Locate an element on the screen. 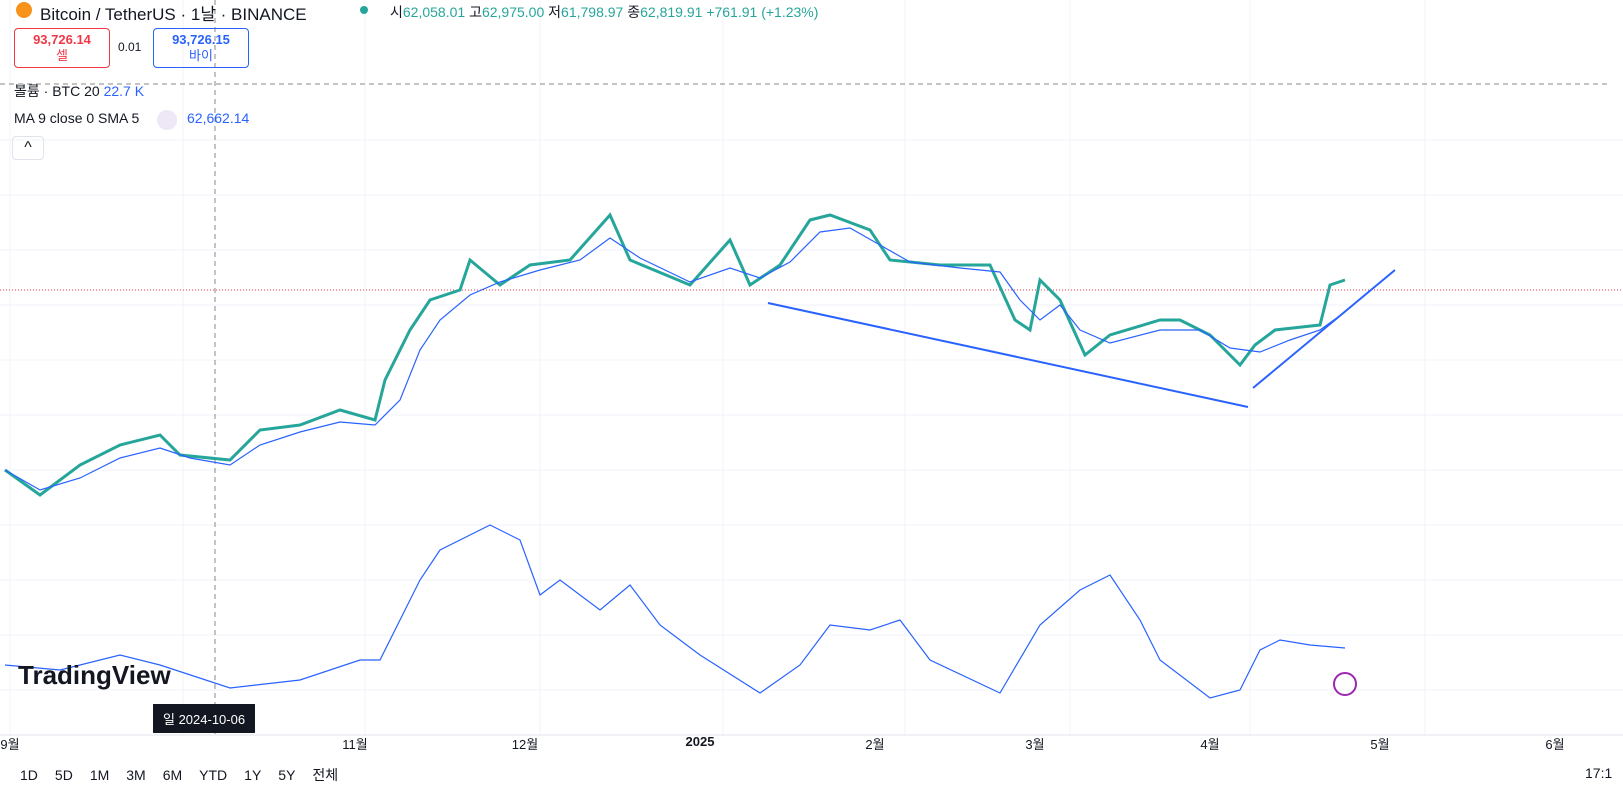 Image resolution: width=1623 pixels, height=787 pixels. x-tick-label: 9월 is located at coordinates (10, 744).